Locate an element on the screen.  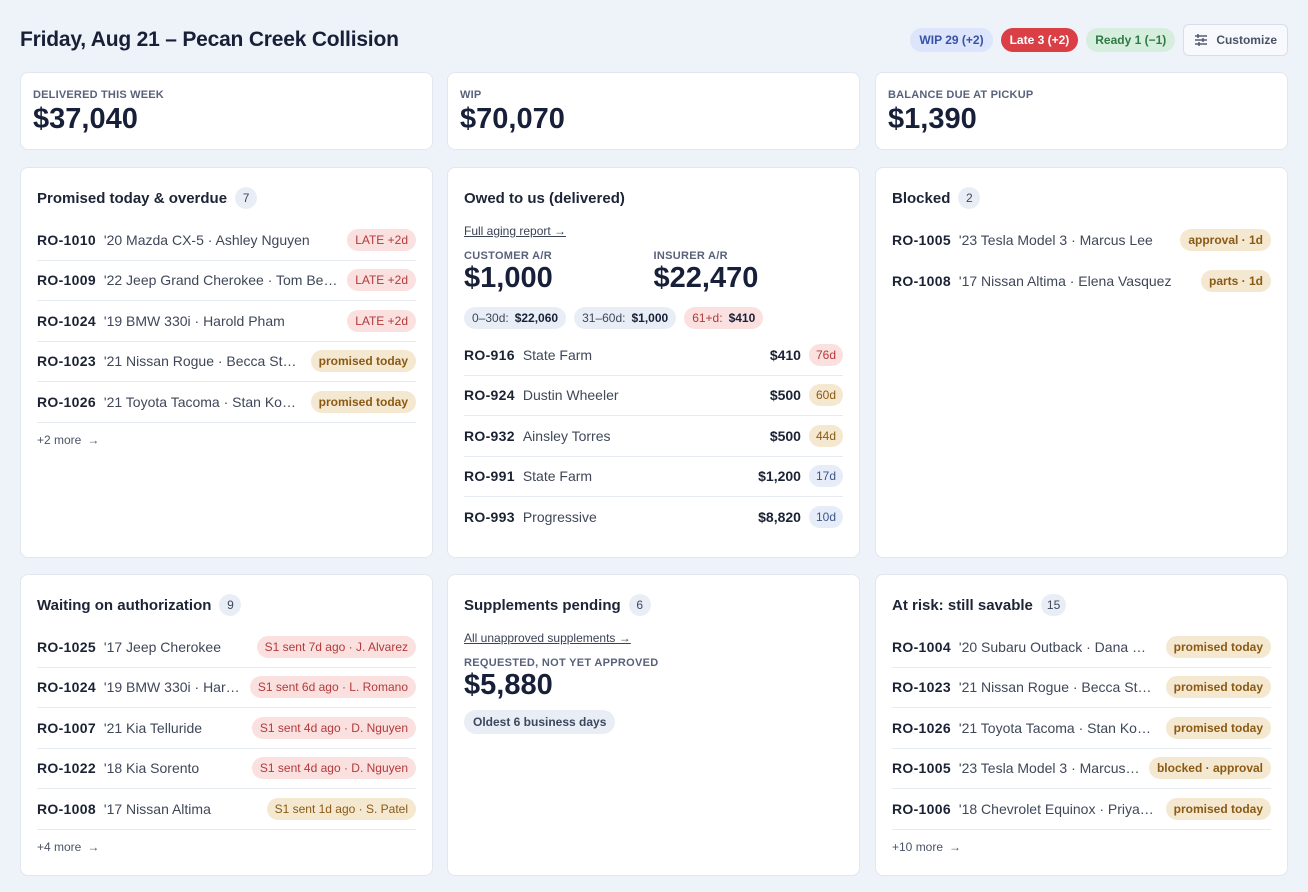
count-badge: 15 is located at coordinates (1053, 605).